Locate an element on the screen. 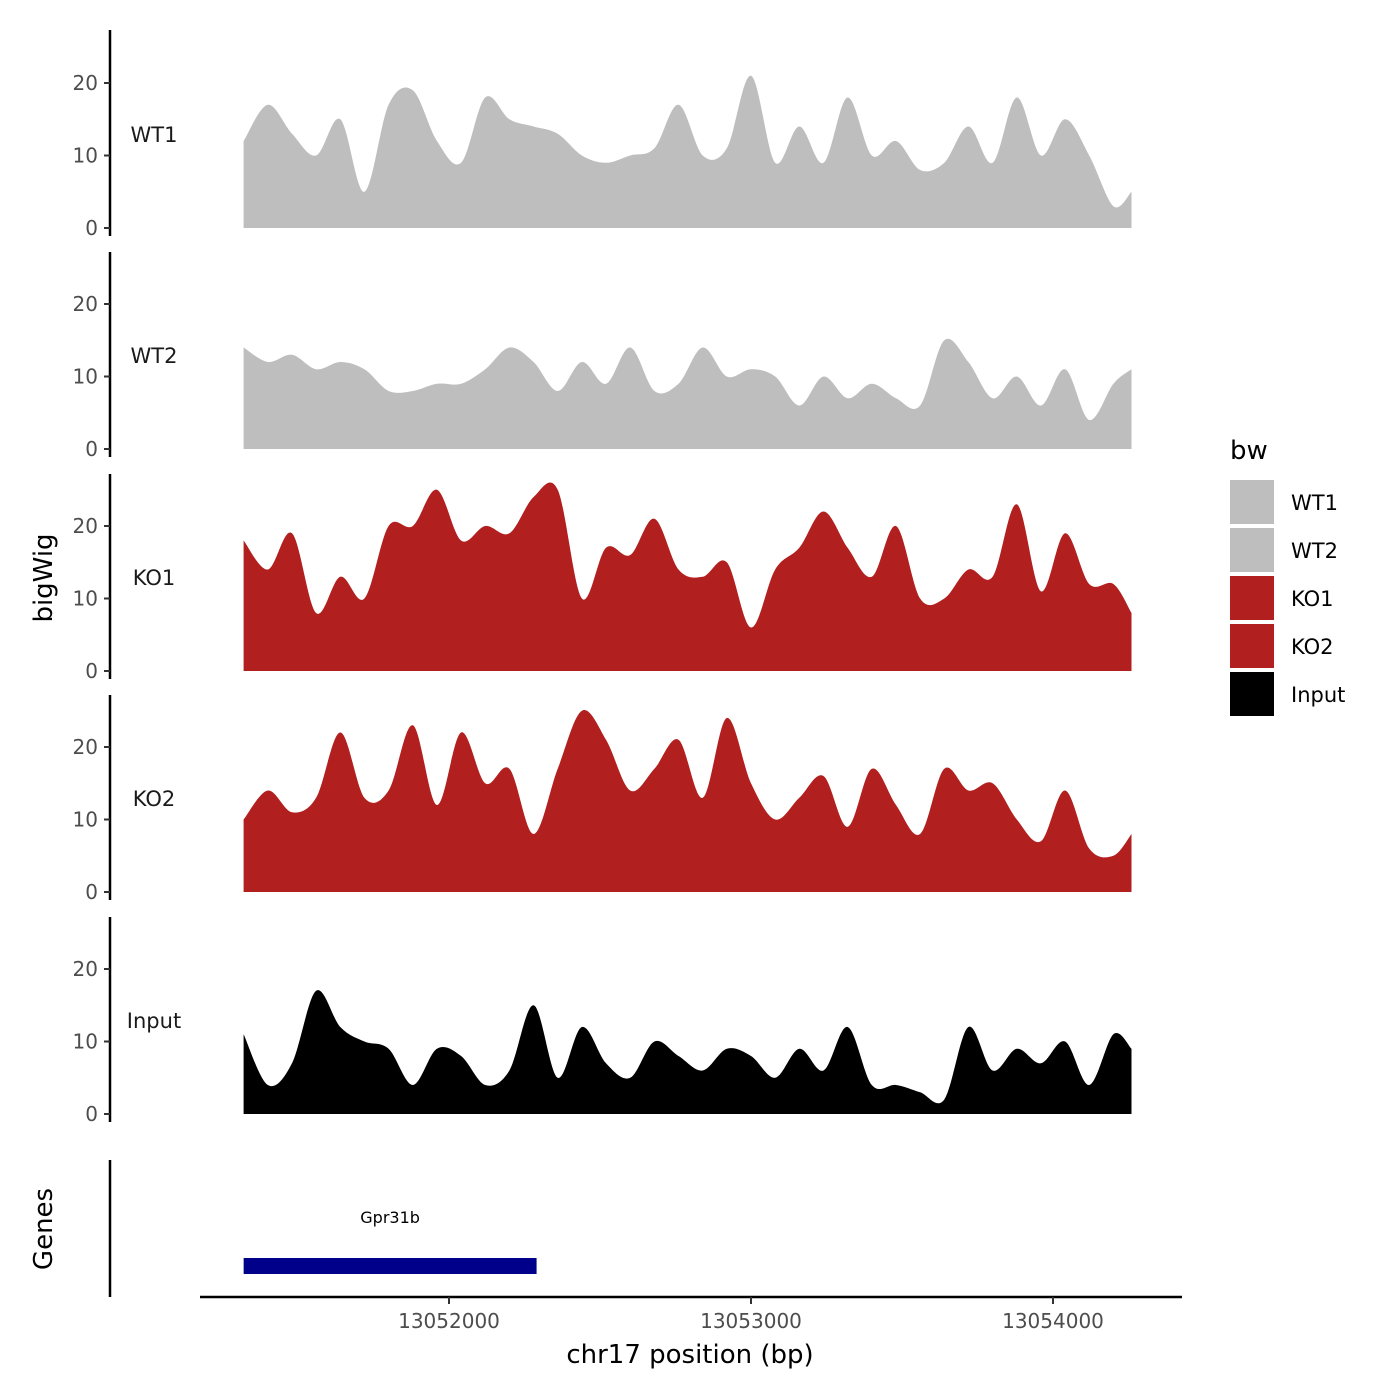 The image size is (1400, 1400). x-axis-title: chr17 position (bp) is located at coordinates (689, 1355).